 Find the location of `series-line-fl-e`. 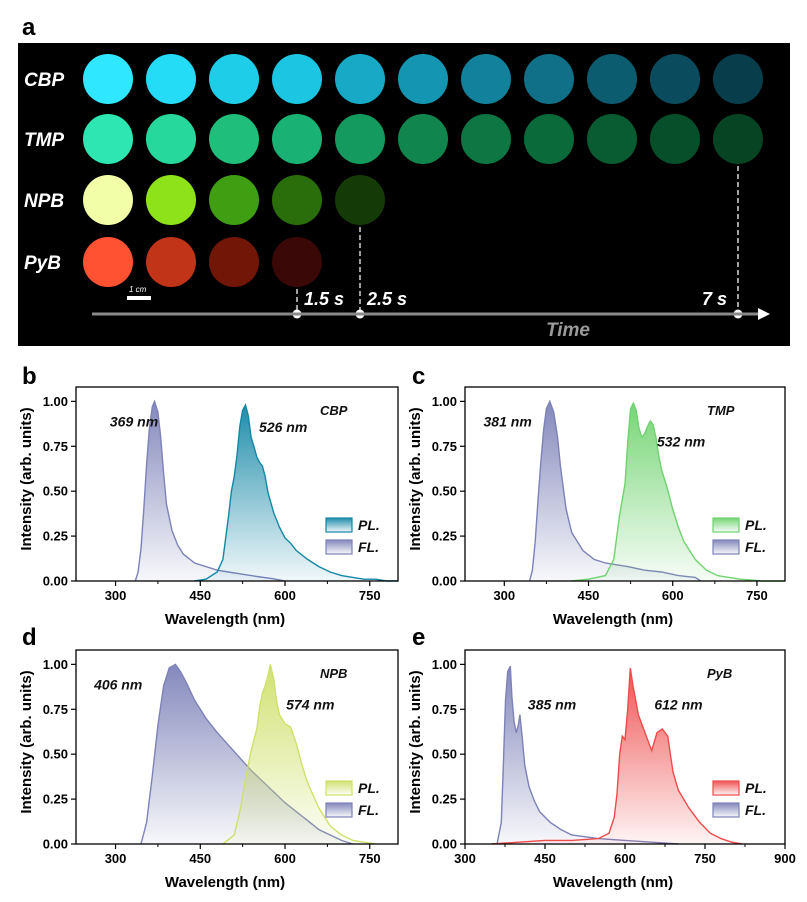

series-line-fl-e is located at coordinates (587, 755).